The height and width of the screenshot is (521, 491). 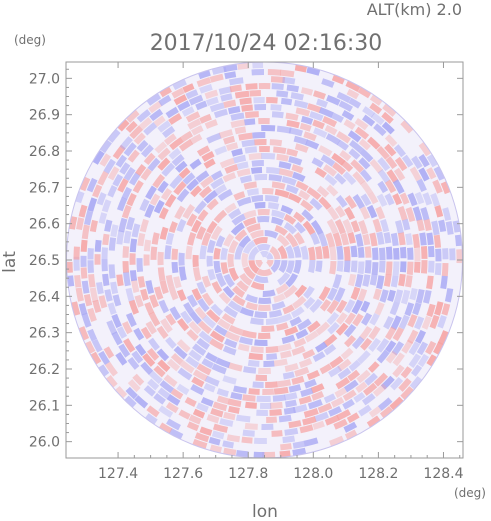 I want to click on y-tick-label: 26.7, so click(x=44, y=188).